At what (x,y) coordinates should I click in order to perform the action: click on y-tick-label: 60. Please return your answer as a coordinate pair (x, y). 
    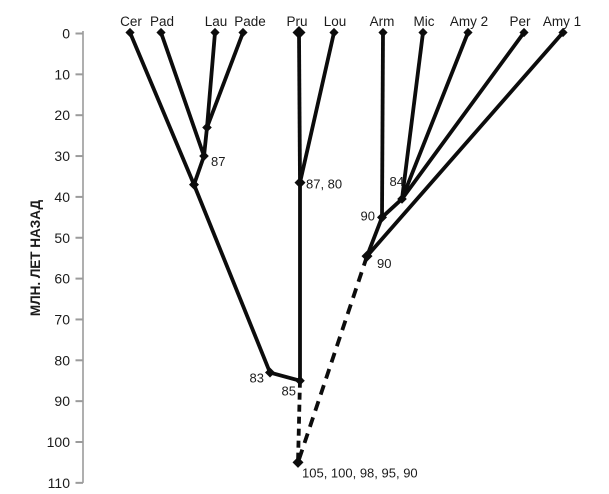
    Looking at the image, I should click on (62, 279).